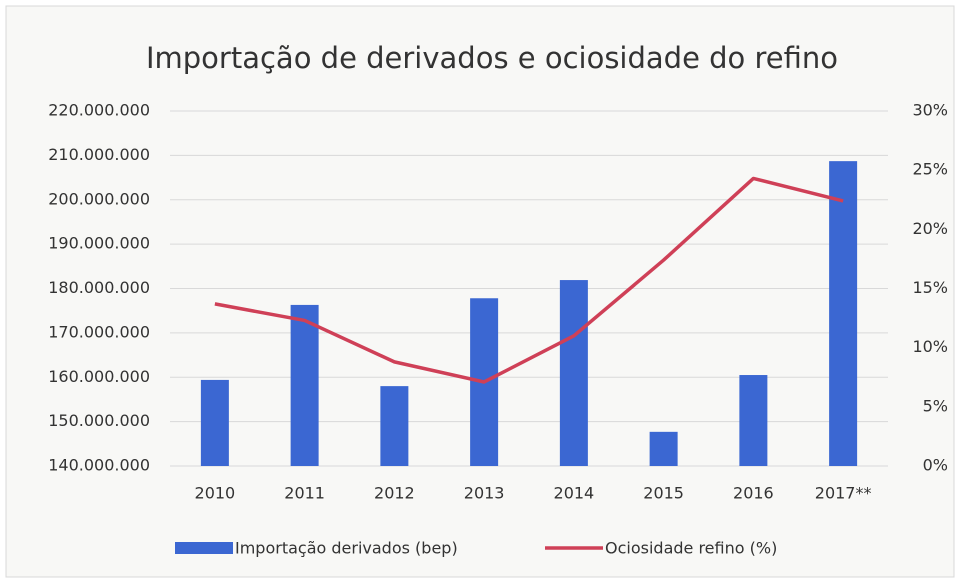 The image size is (960, 583). I want to click on legend-label: Ociosidade refino (%), so click(691, 548).